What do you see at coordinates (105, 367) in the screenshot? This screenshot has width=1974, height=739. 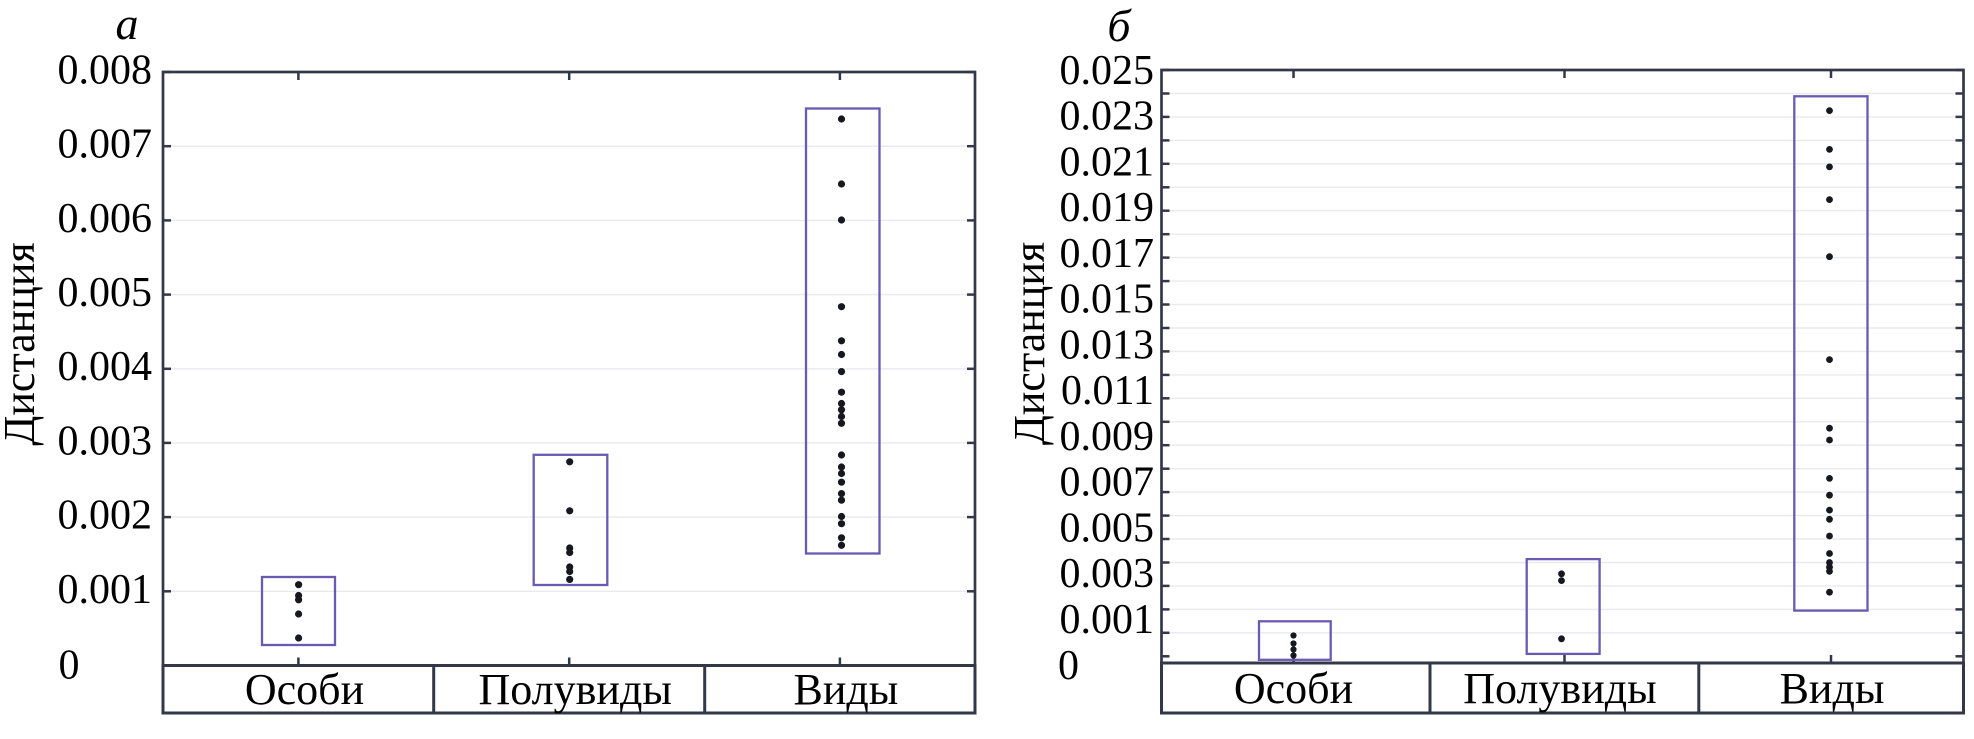 I see `svg-text: 0.004` at bounding box center [105, 367].